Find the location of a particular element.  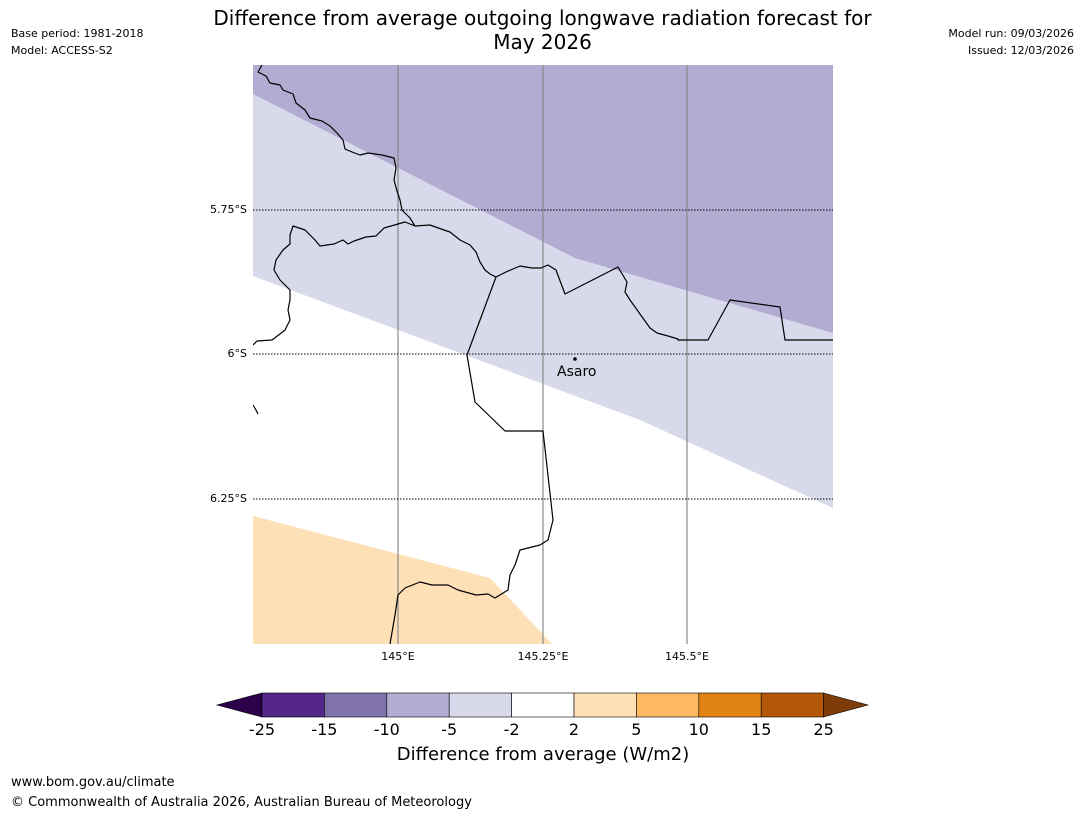

lon-label-145-25e: 145.25°E is located at coordinates (543, 656).